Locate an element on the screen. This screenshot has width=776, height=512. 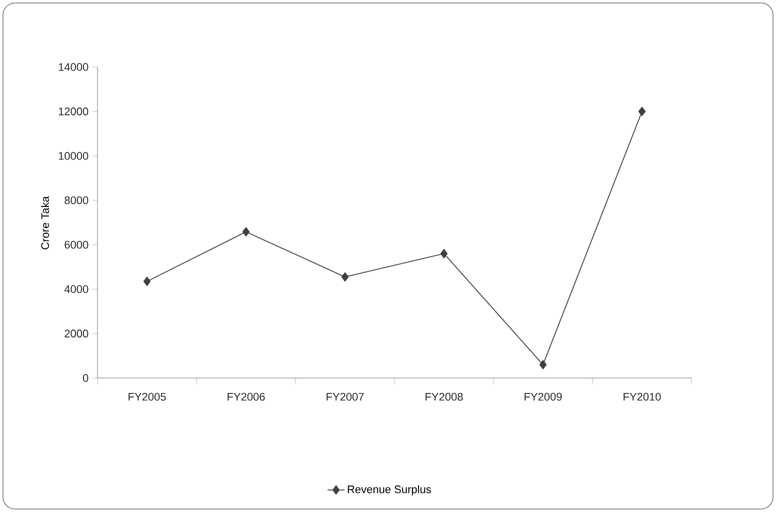
x-tick-label: FY2006 is located at coordinates (246, 396).